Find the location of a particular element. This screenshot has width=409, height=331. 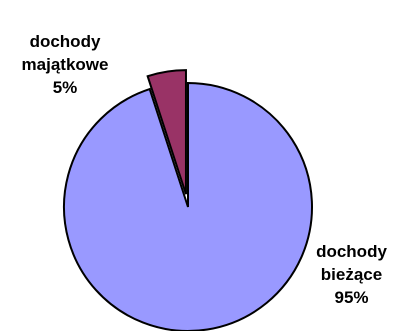

slice-label-majatkowe: dochody majątkowe 5% is located at coordinates (65, 64).